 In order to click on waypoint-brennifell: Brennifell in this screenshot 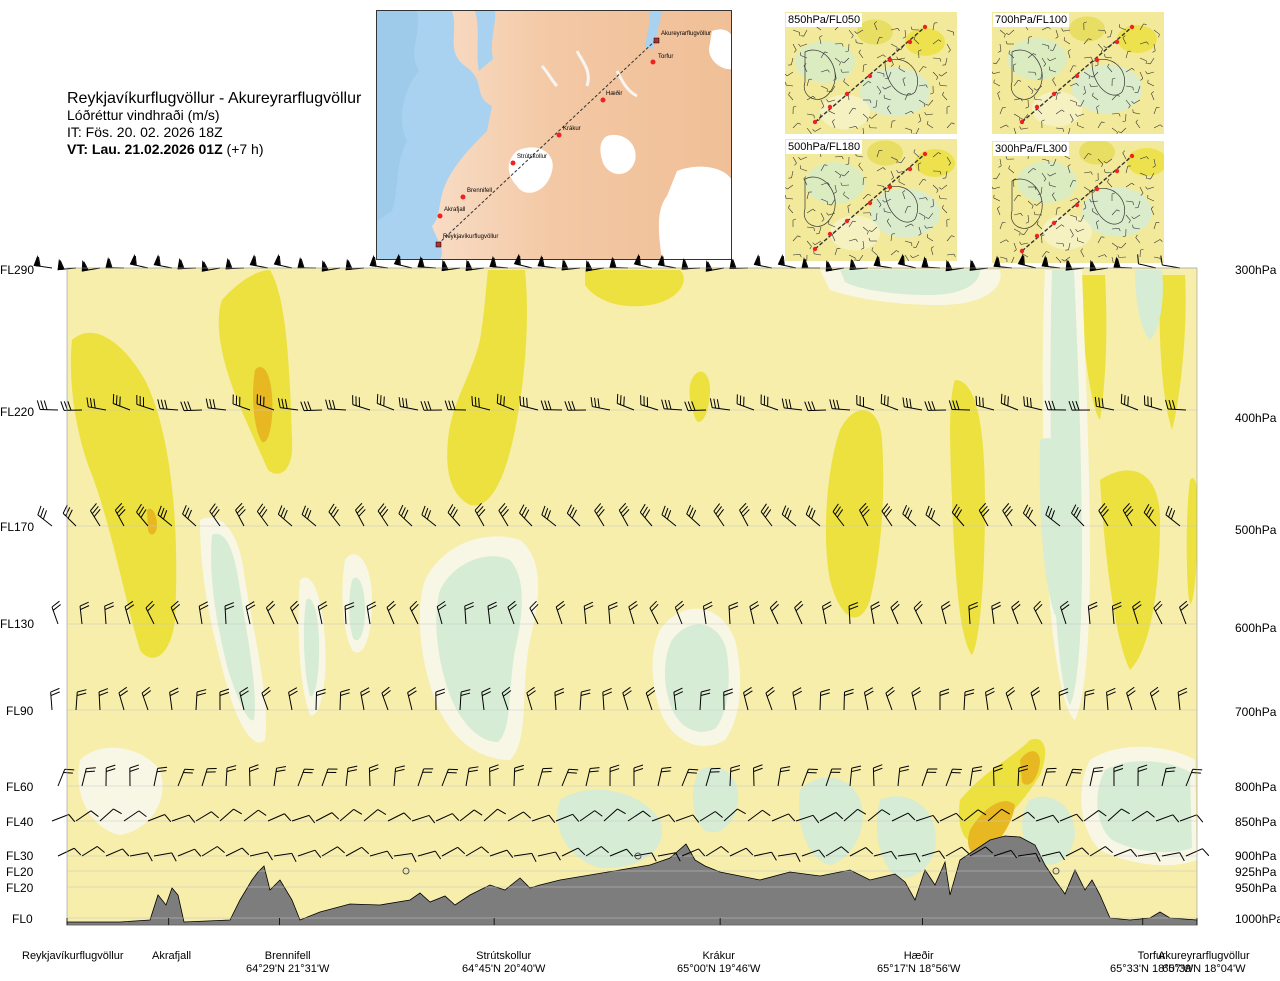, I will do `click(476, 194)`.